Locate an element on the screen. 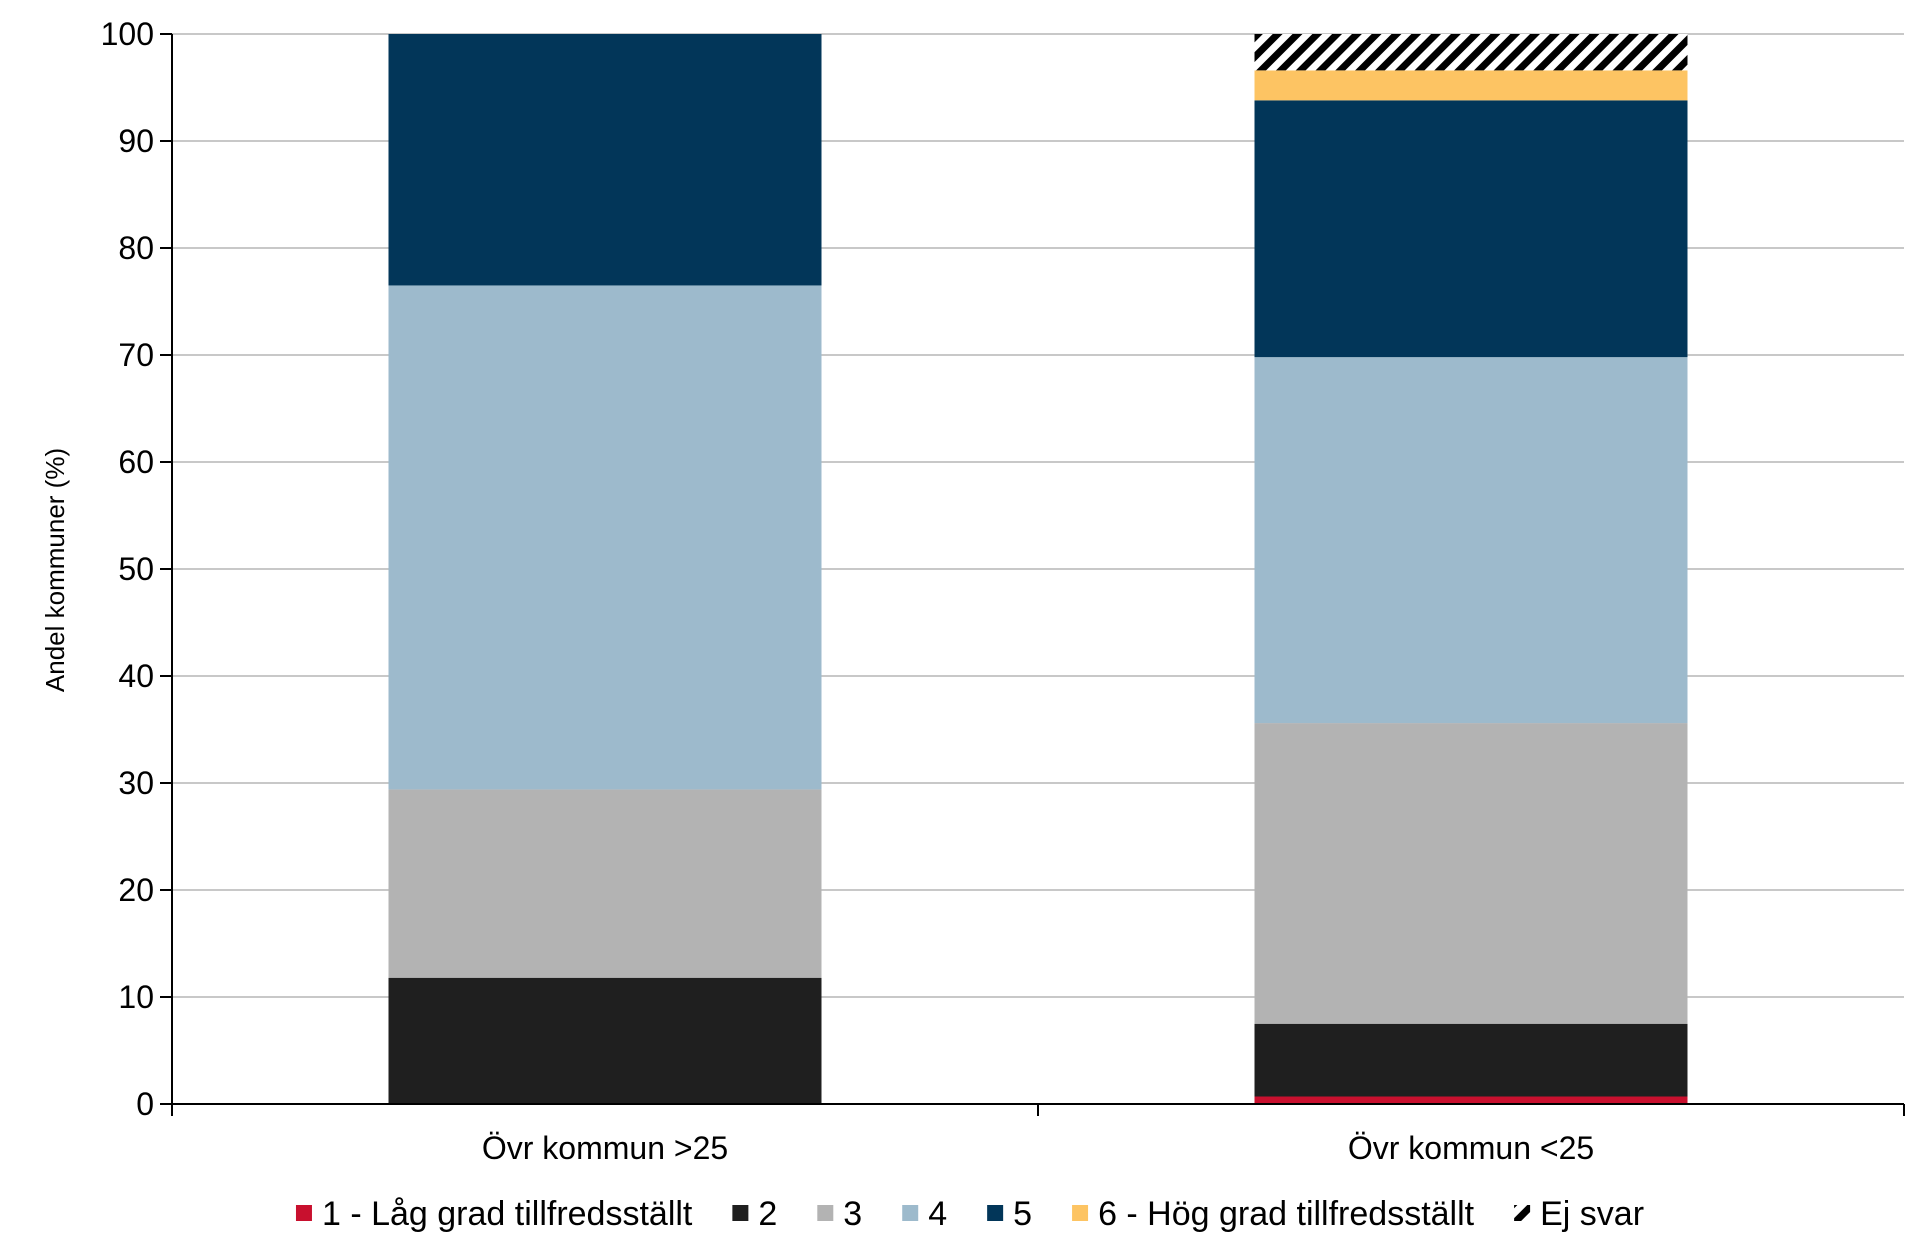 Image resolution: width=1920 pixels, height=1249 pixels. legend-label: 4 is located at coordinates (937, 1214).